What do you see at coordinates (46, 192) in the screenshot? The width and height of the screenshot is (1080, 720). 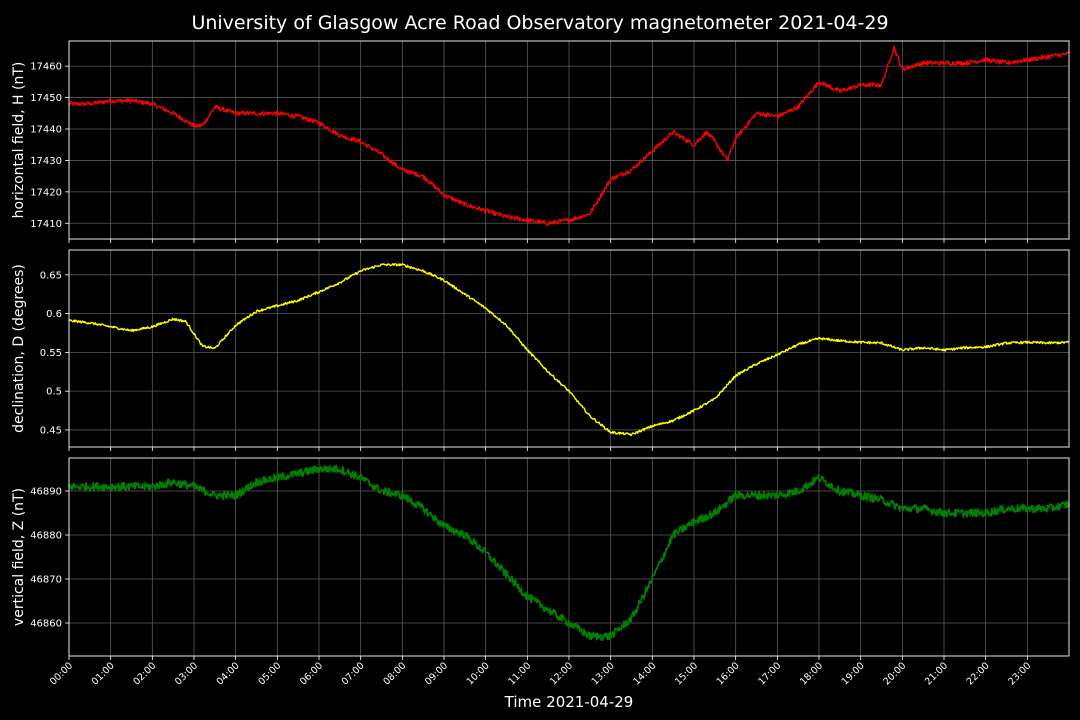 I see `y-tick-label: 17420` at bounding box center [46, 192].